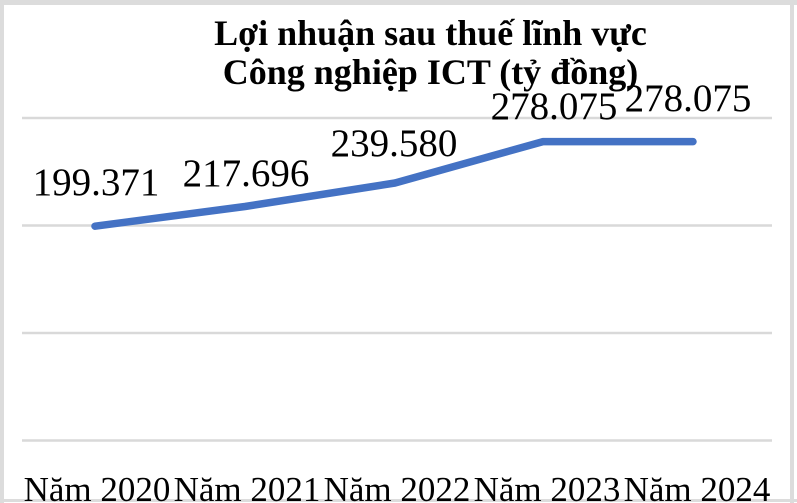  What do you see at coordinates (397, 486) in the screenshot?
I see `x-axis-label-năm-2022: Năm 2022` at bounding box center [397, 486].